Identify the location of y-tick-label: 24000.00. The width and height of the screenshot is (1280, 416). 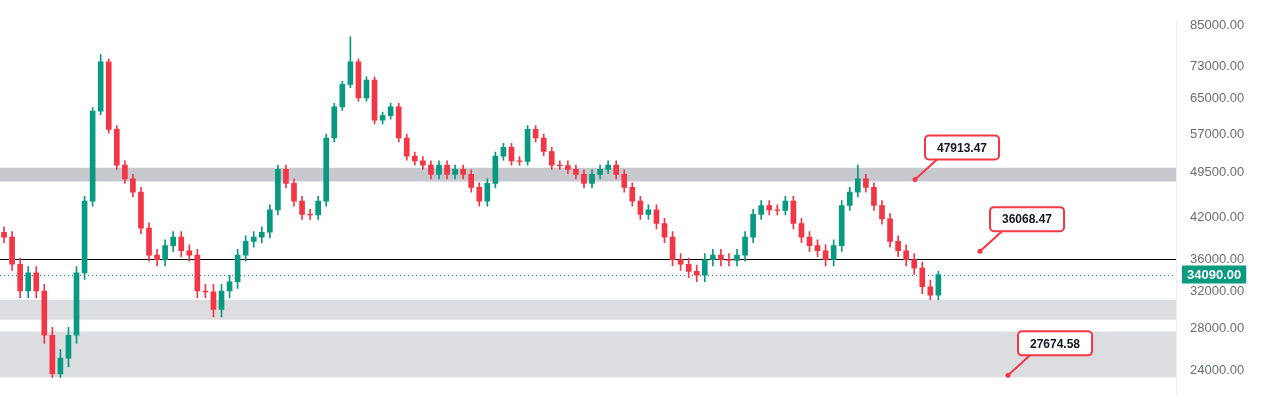
(1217, 370).